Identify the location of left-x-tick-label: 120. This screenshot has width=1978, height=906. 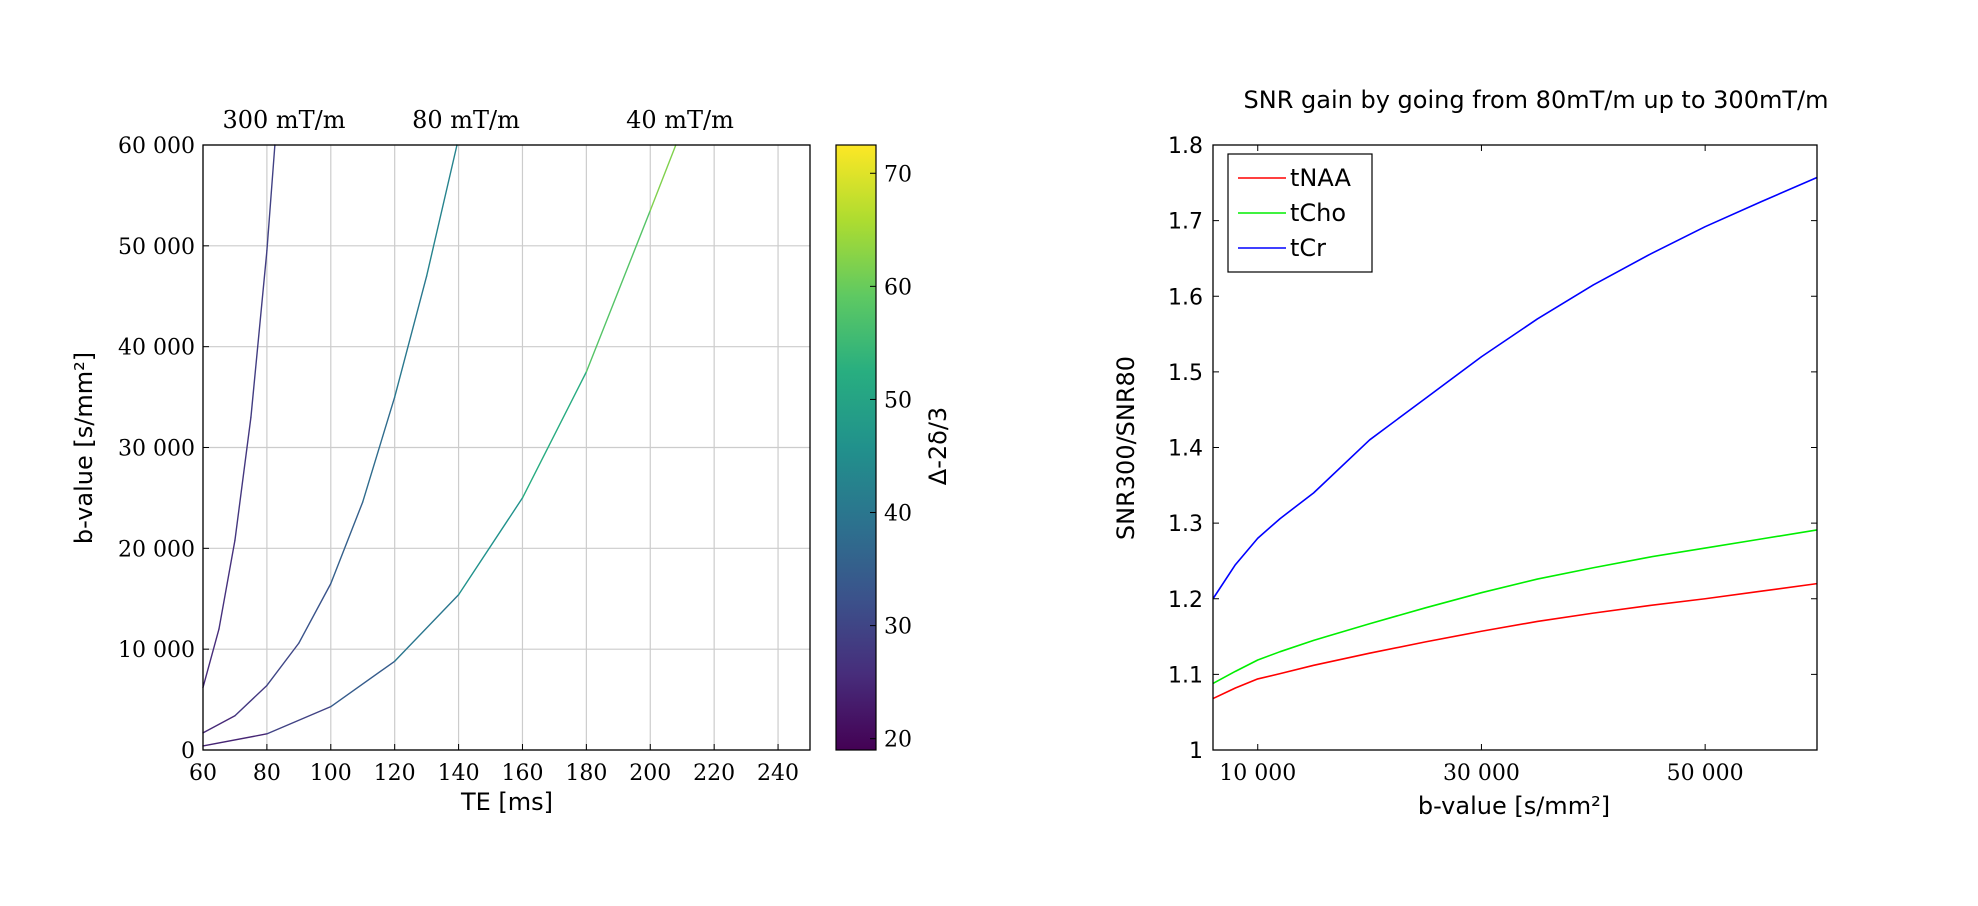
(395, 773).